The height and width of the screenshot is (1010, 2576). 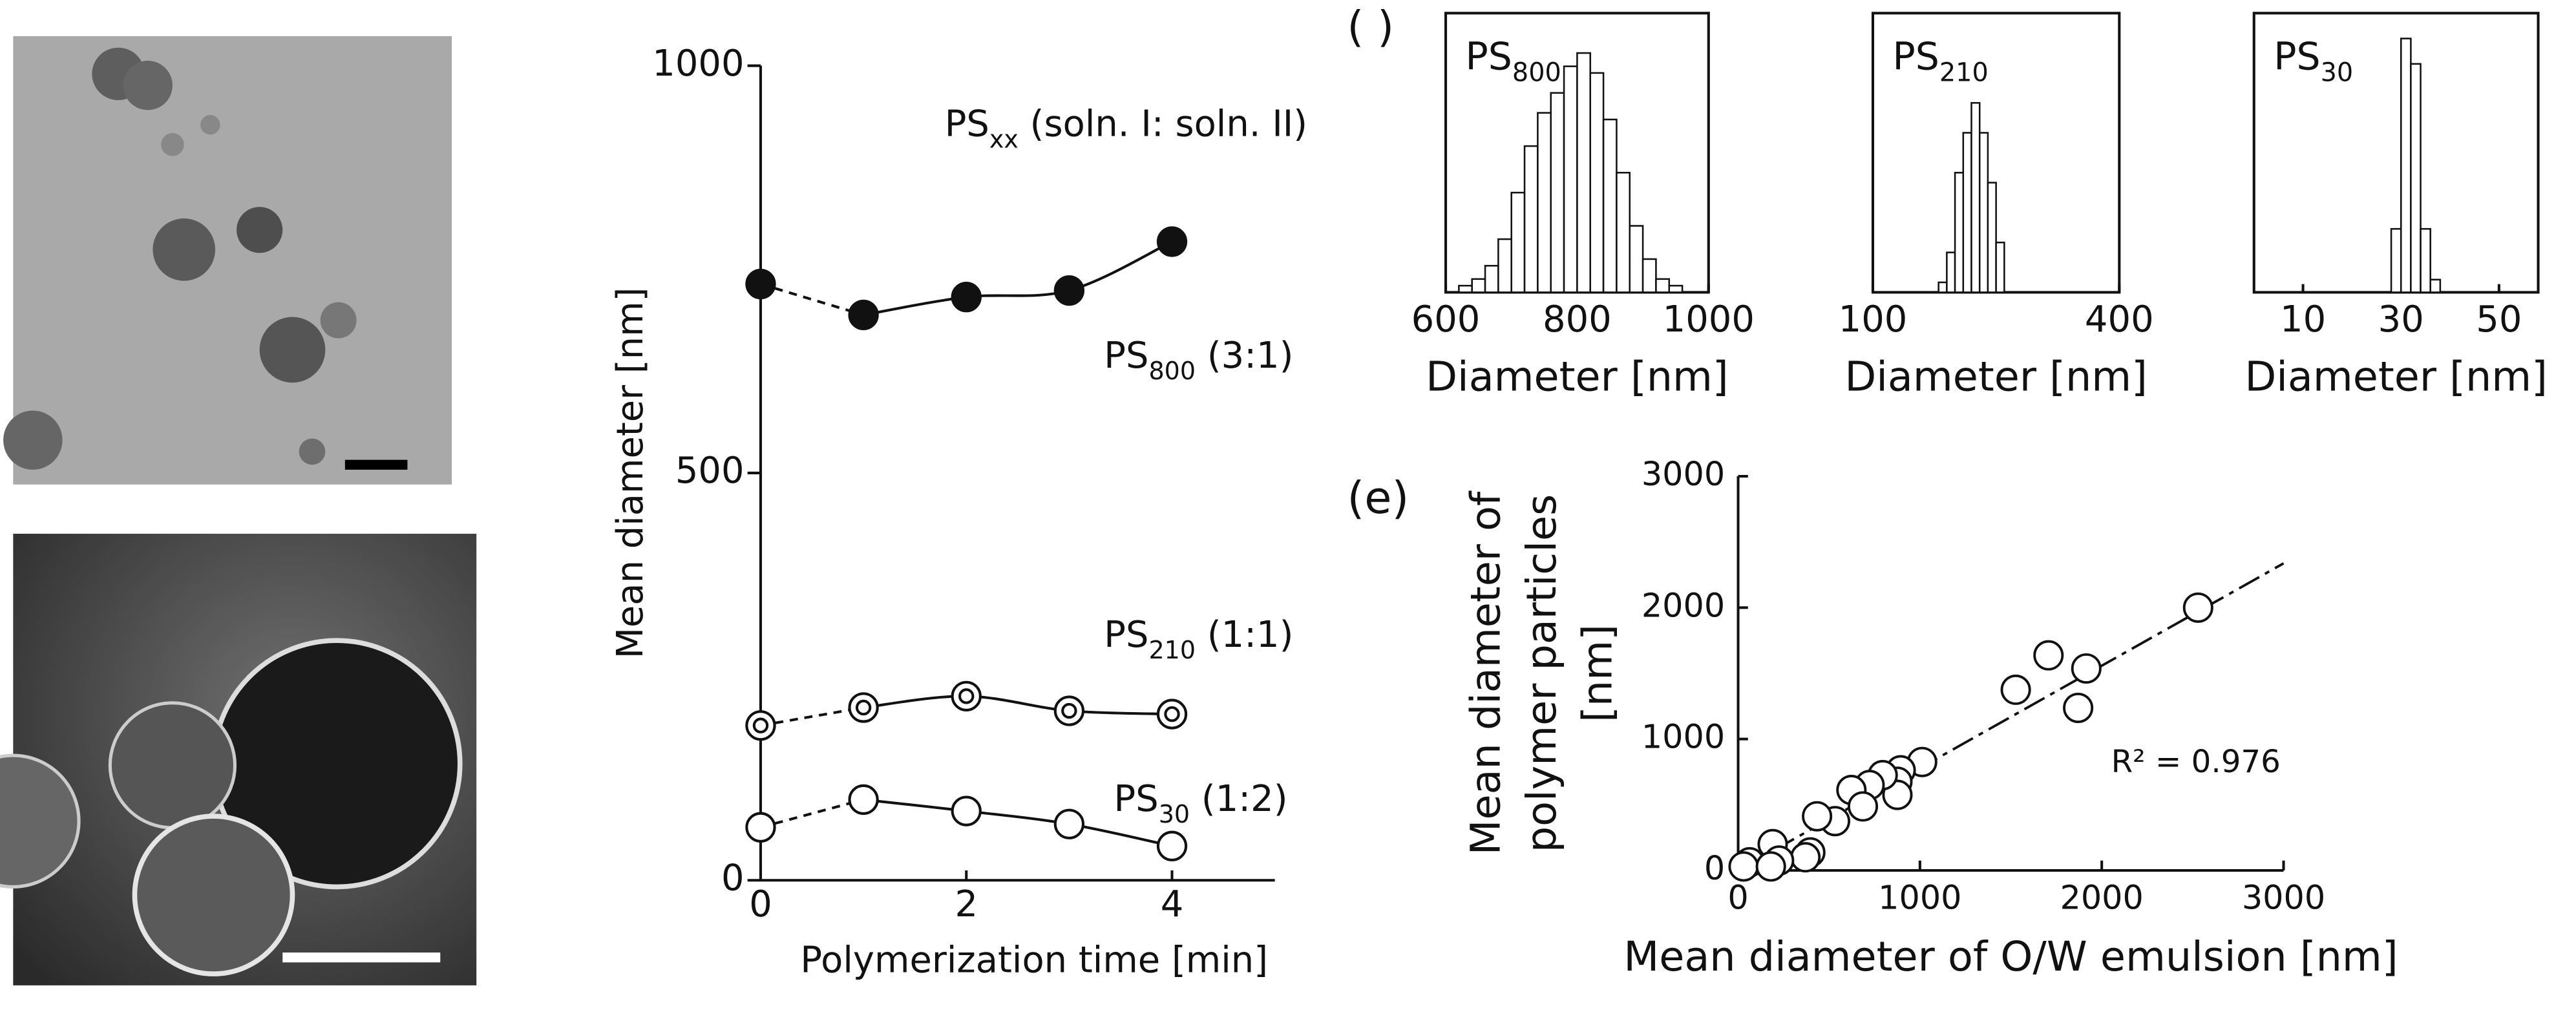 I want to click on series-label: PS210 (1:1), so click(x=1198, y=639).